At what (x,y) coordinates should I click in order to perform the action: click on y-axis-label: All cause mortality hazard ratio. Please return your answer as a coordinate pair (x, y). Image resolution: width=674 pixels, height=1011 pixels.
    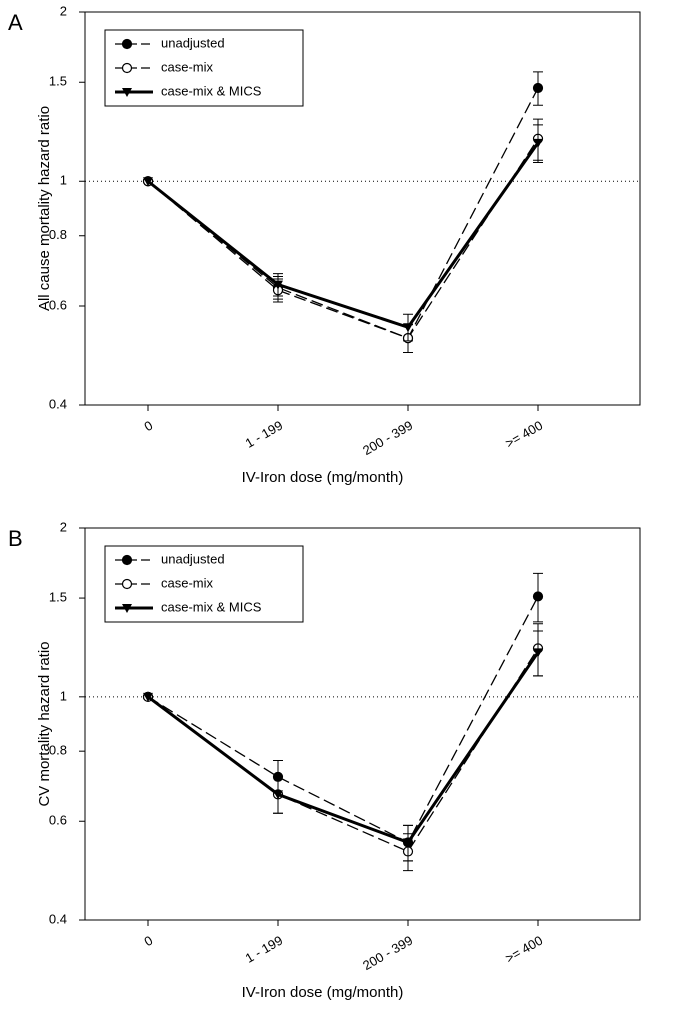
    Looking at the image, I should click on (44, 208).